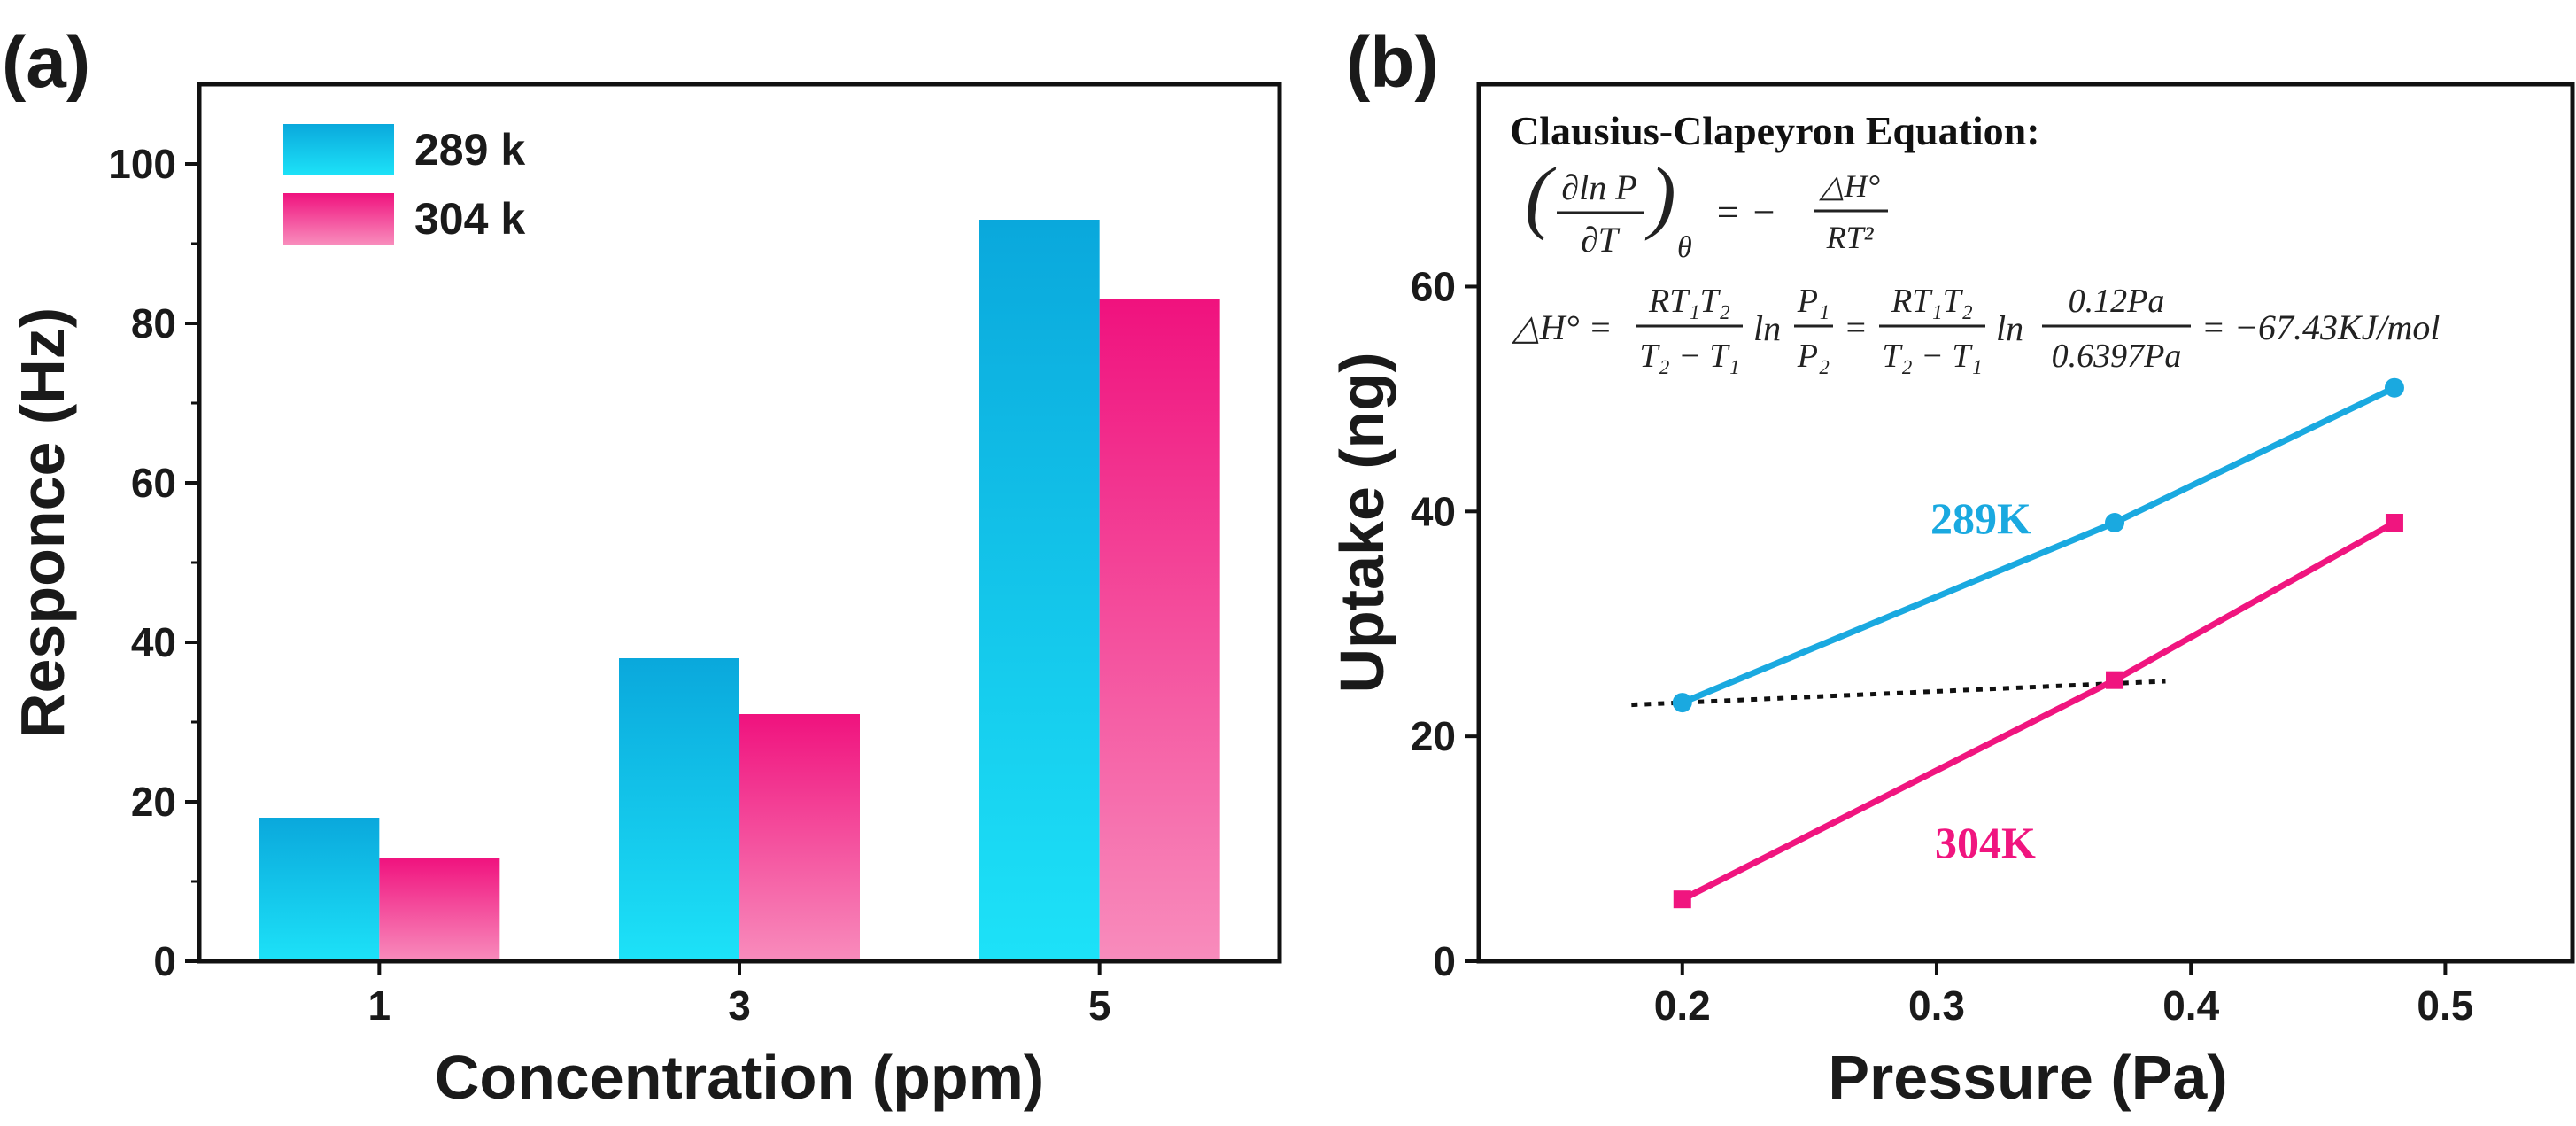 This screenshot has height=1126, width=2576. What do you see at coordinates (319, 890) in the screenshot?
I see `bar-289k-1ppm` at bounding box center [319, 890].